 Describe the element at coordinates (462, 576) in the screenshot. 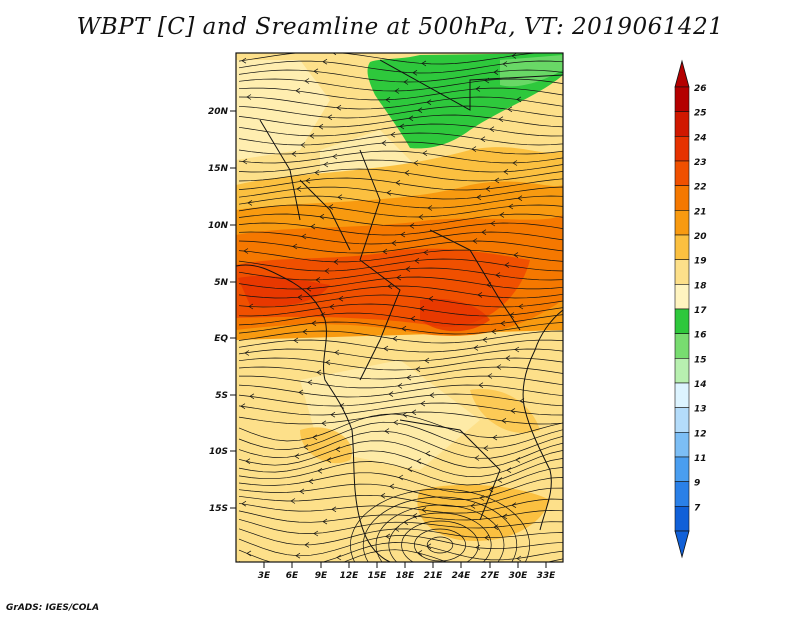

I see `lon-tick-label: 24E` at that location.